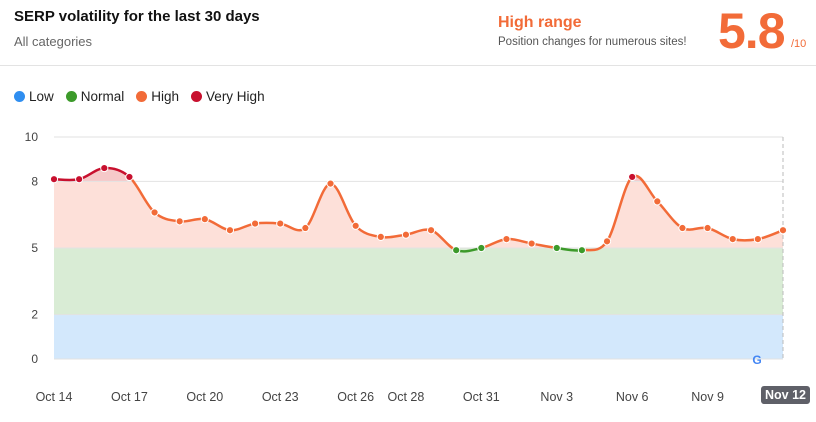  Describe the element at coordinates (592, 42) in the screenshot. I see `range-description: Position changes for numerous sites!` at that location.